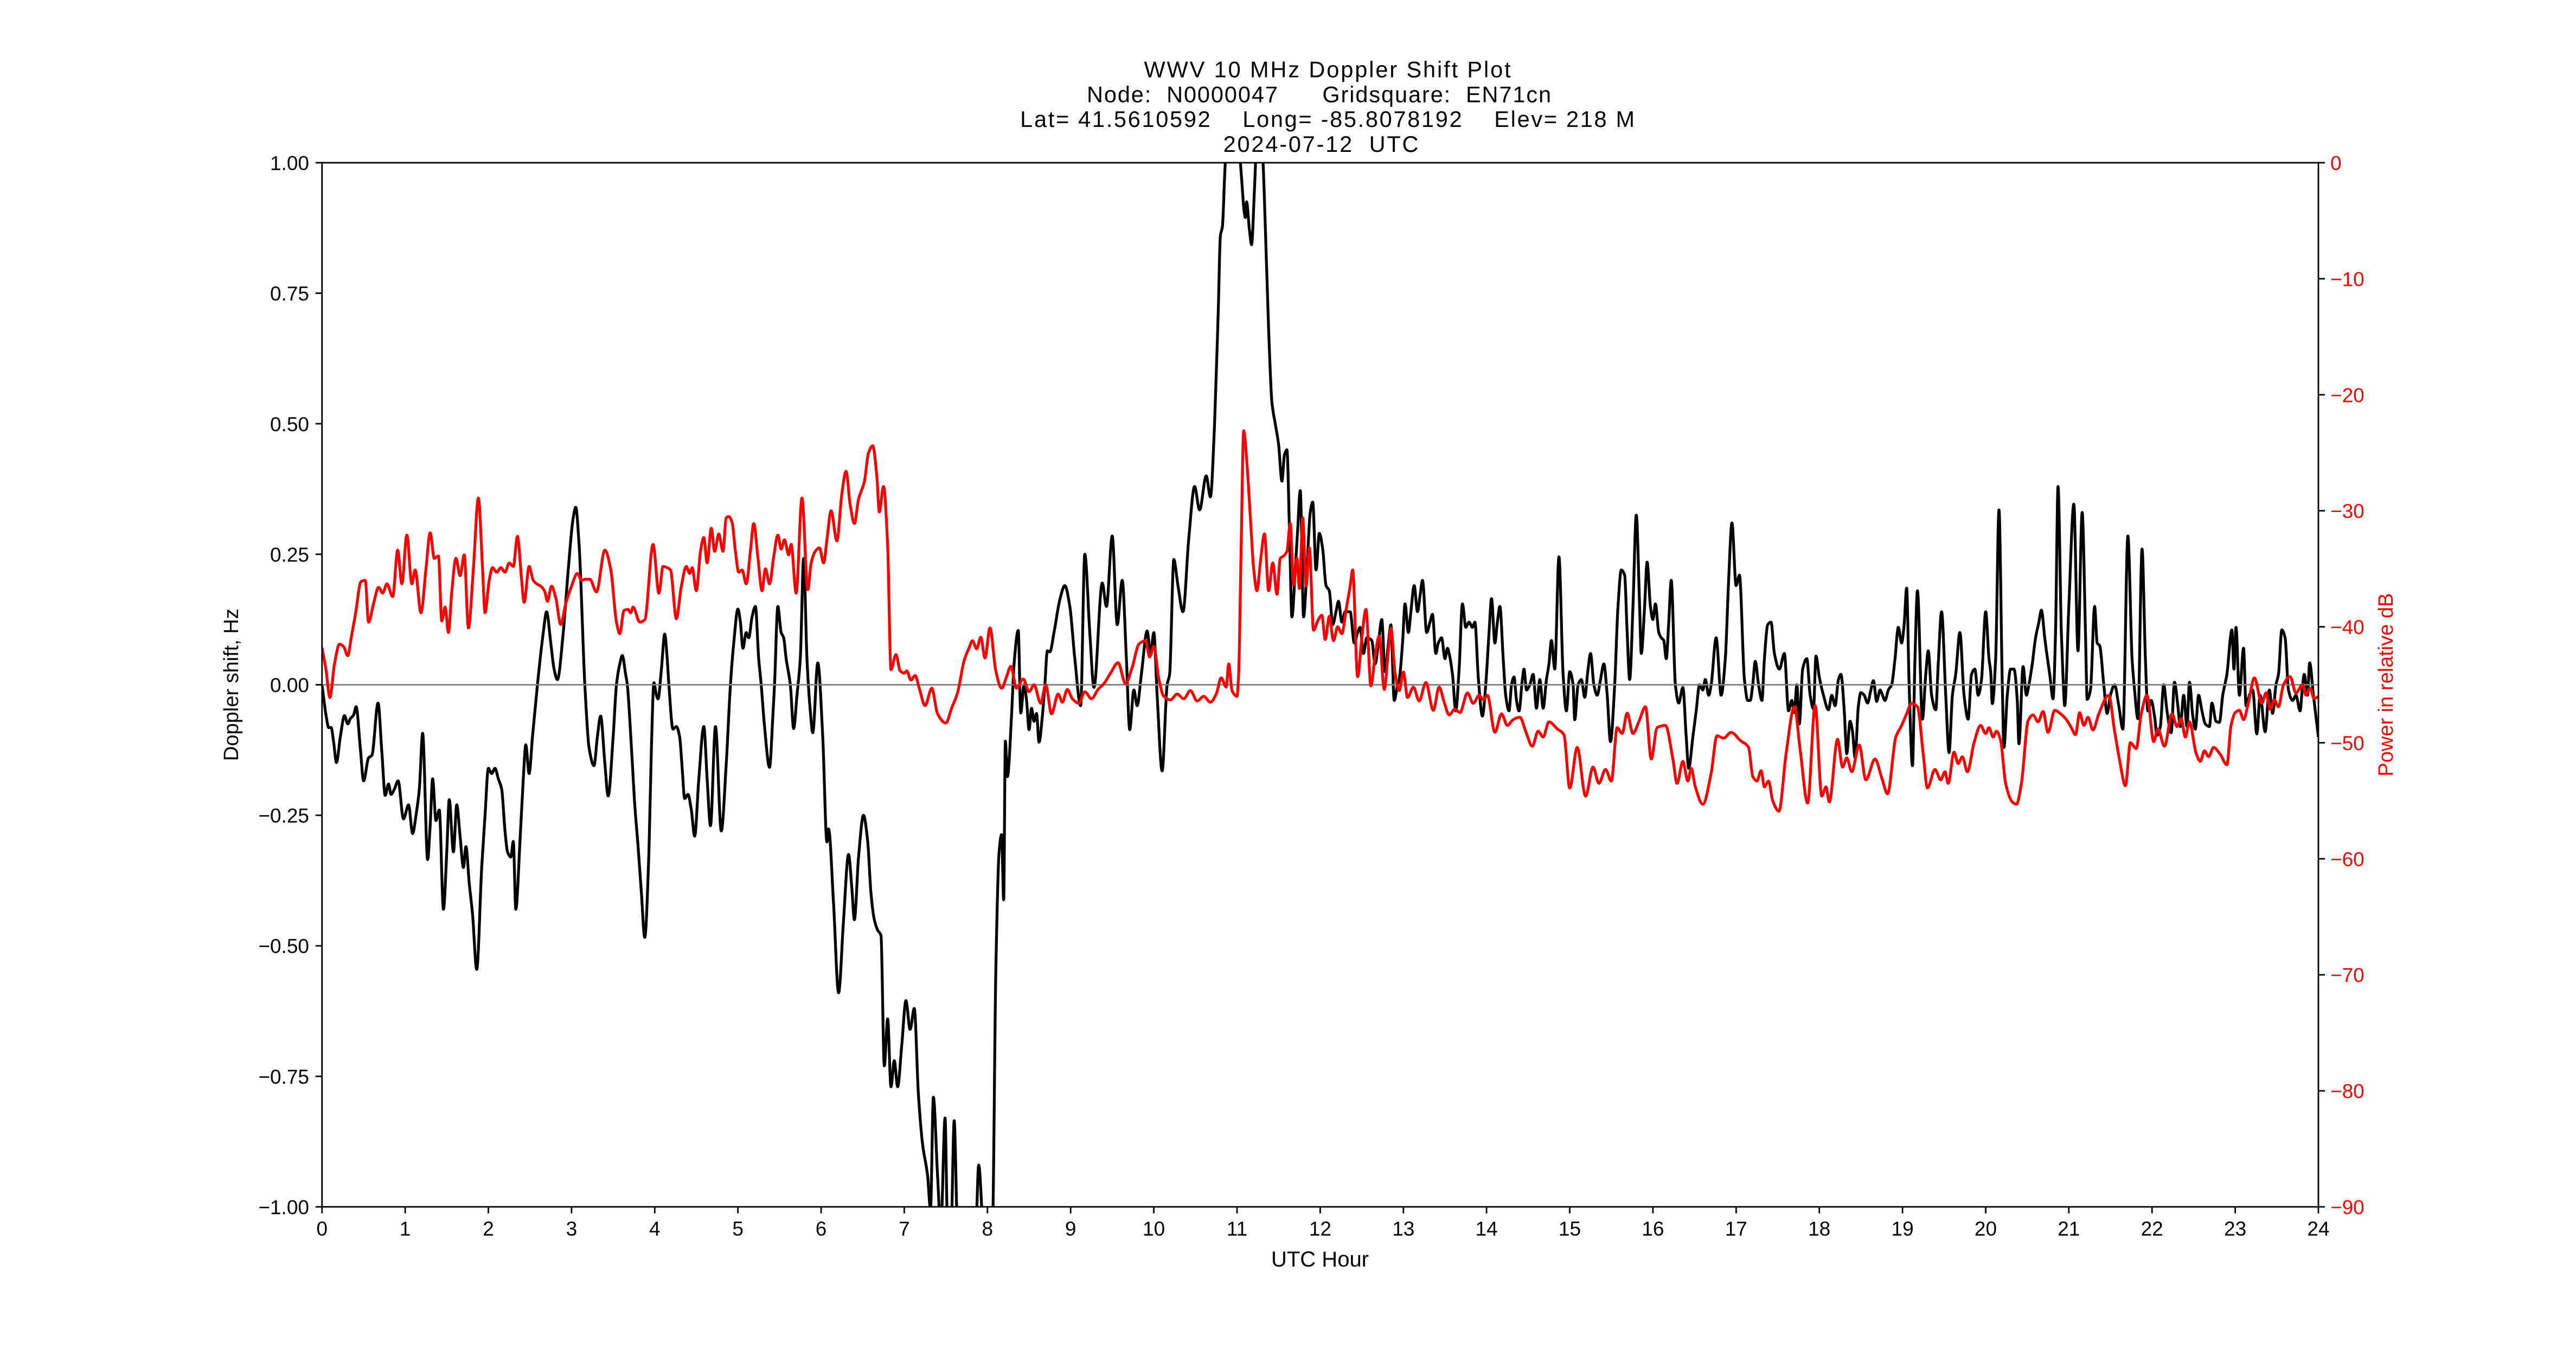  I want to click on svg-text: 23, so click(2235, 1229).